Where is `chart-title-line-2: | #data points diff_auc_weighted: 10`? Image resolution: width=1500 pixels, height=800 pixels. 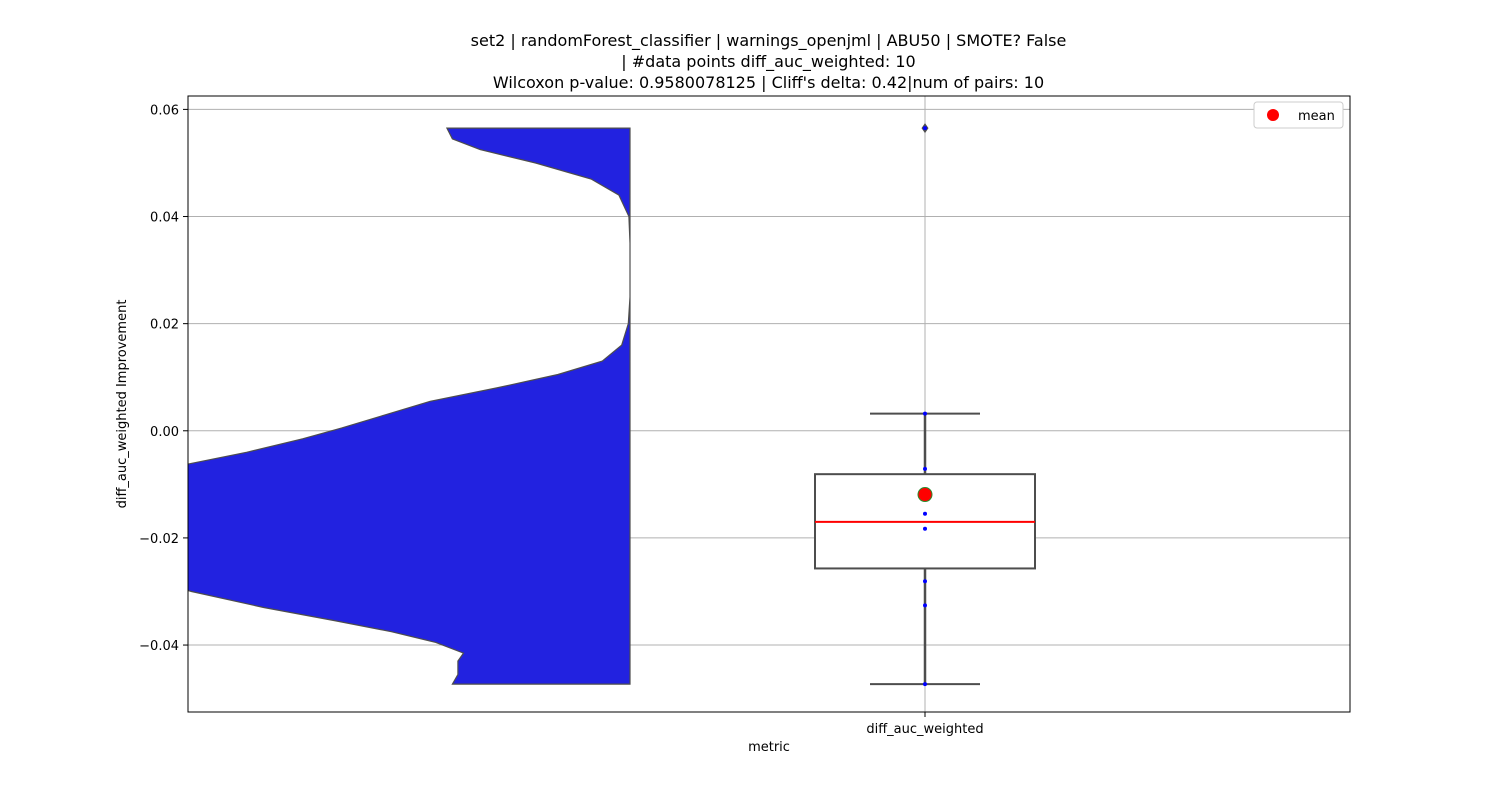 chart-title-line-2: | #data points diff_auc_weighted: 10 is located at coordinates (768, 61).